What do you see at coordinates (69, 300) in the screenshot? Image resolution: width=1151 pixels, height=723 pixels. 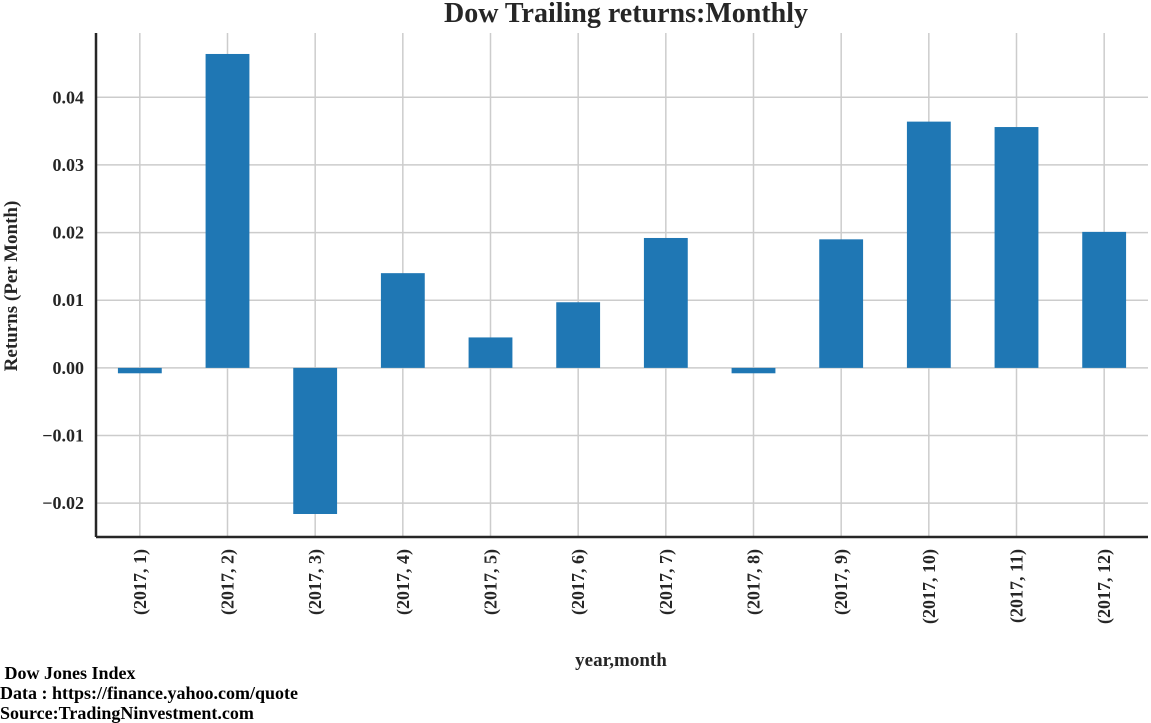 I see `y-tick-label: 0.01` at bounding box center [69, 300].